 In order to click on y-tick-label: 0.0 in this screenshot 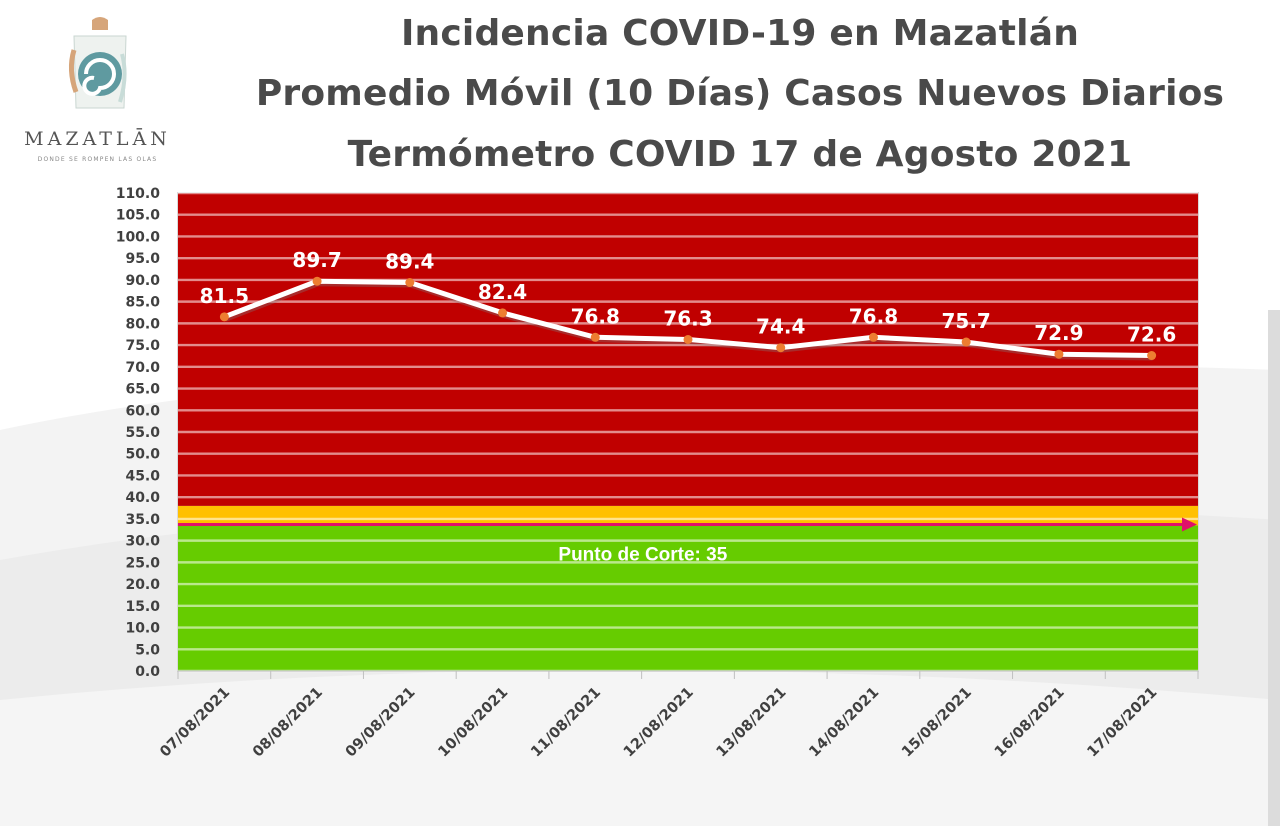, I will do `click(147, 672)`.